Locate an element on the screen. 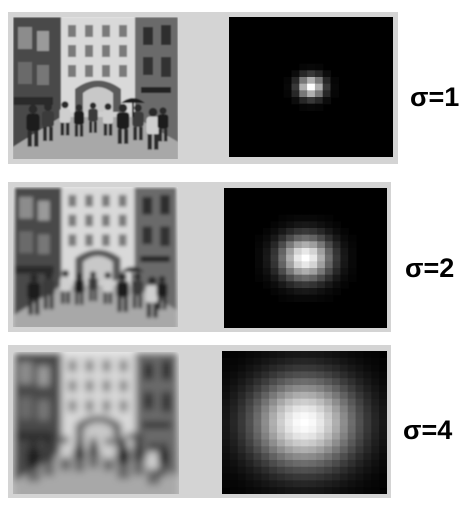 This screenshot has height=512, width=475. sigma-label-2: σ=2 is located at coordinates (430, 268).